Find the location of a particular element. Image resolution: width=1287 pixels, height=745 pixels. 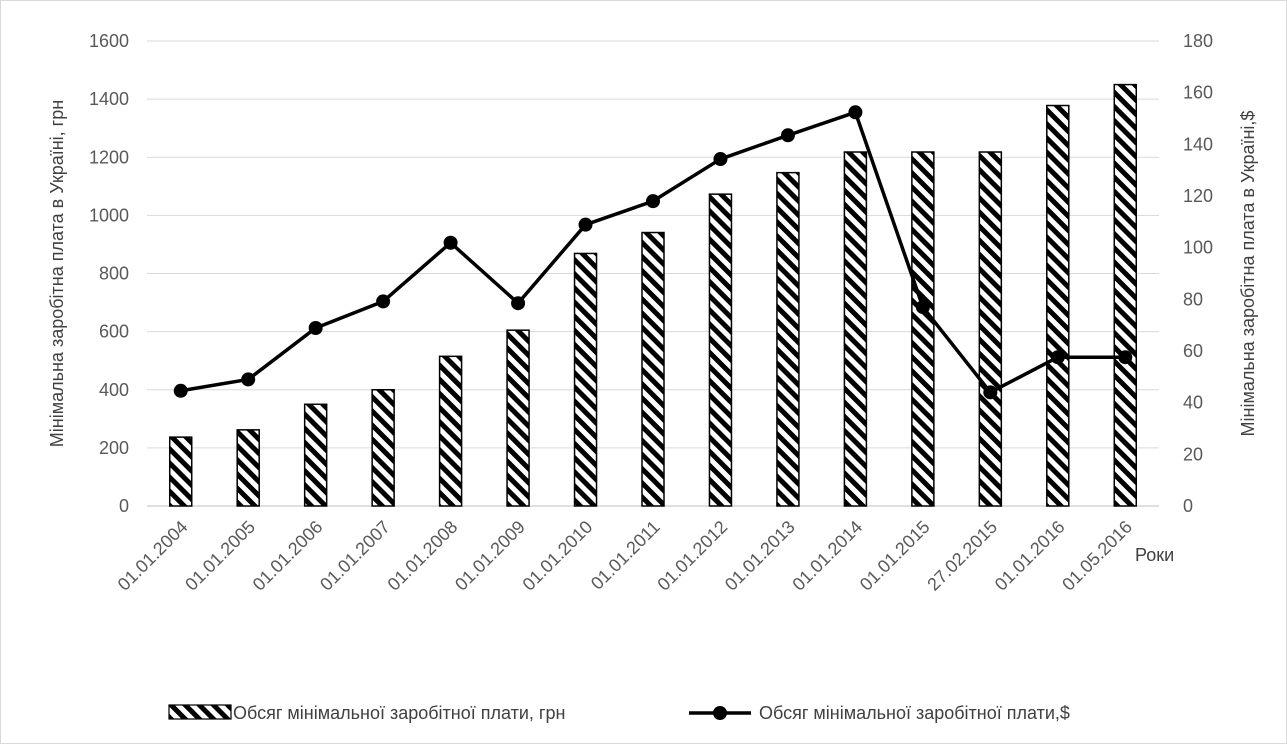

x-tick-label: 01.05.2016 is located at coordinates (1097, 556).